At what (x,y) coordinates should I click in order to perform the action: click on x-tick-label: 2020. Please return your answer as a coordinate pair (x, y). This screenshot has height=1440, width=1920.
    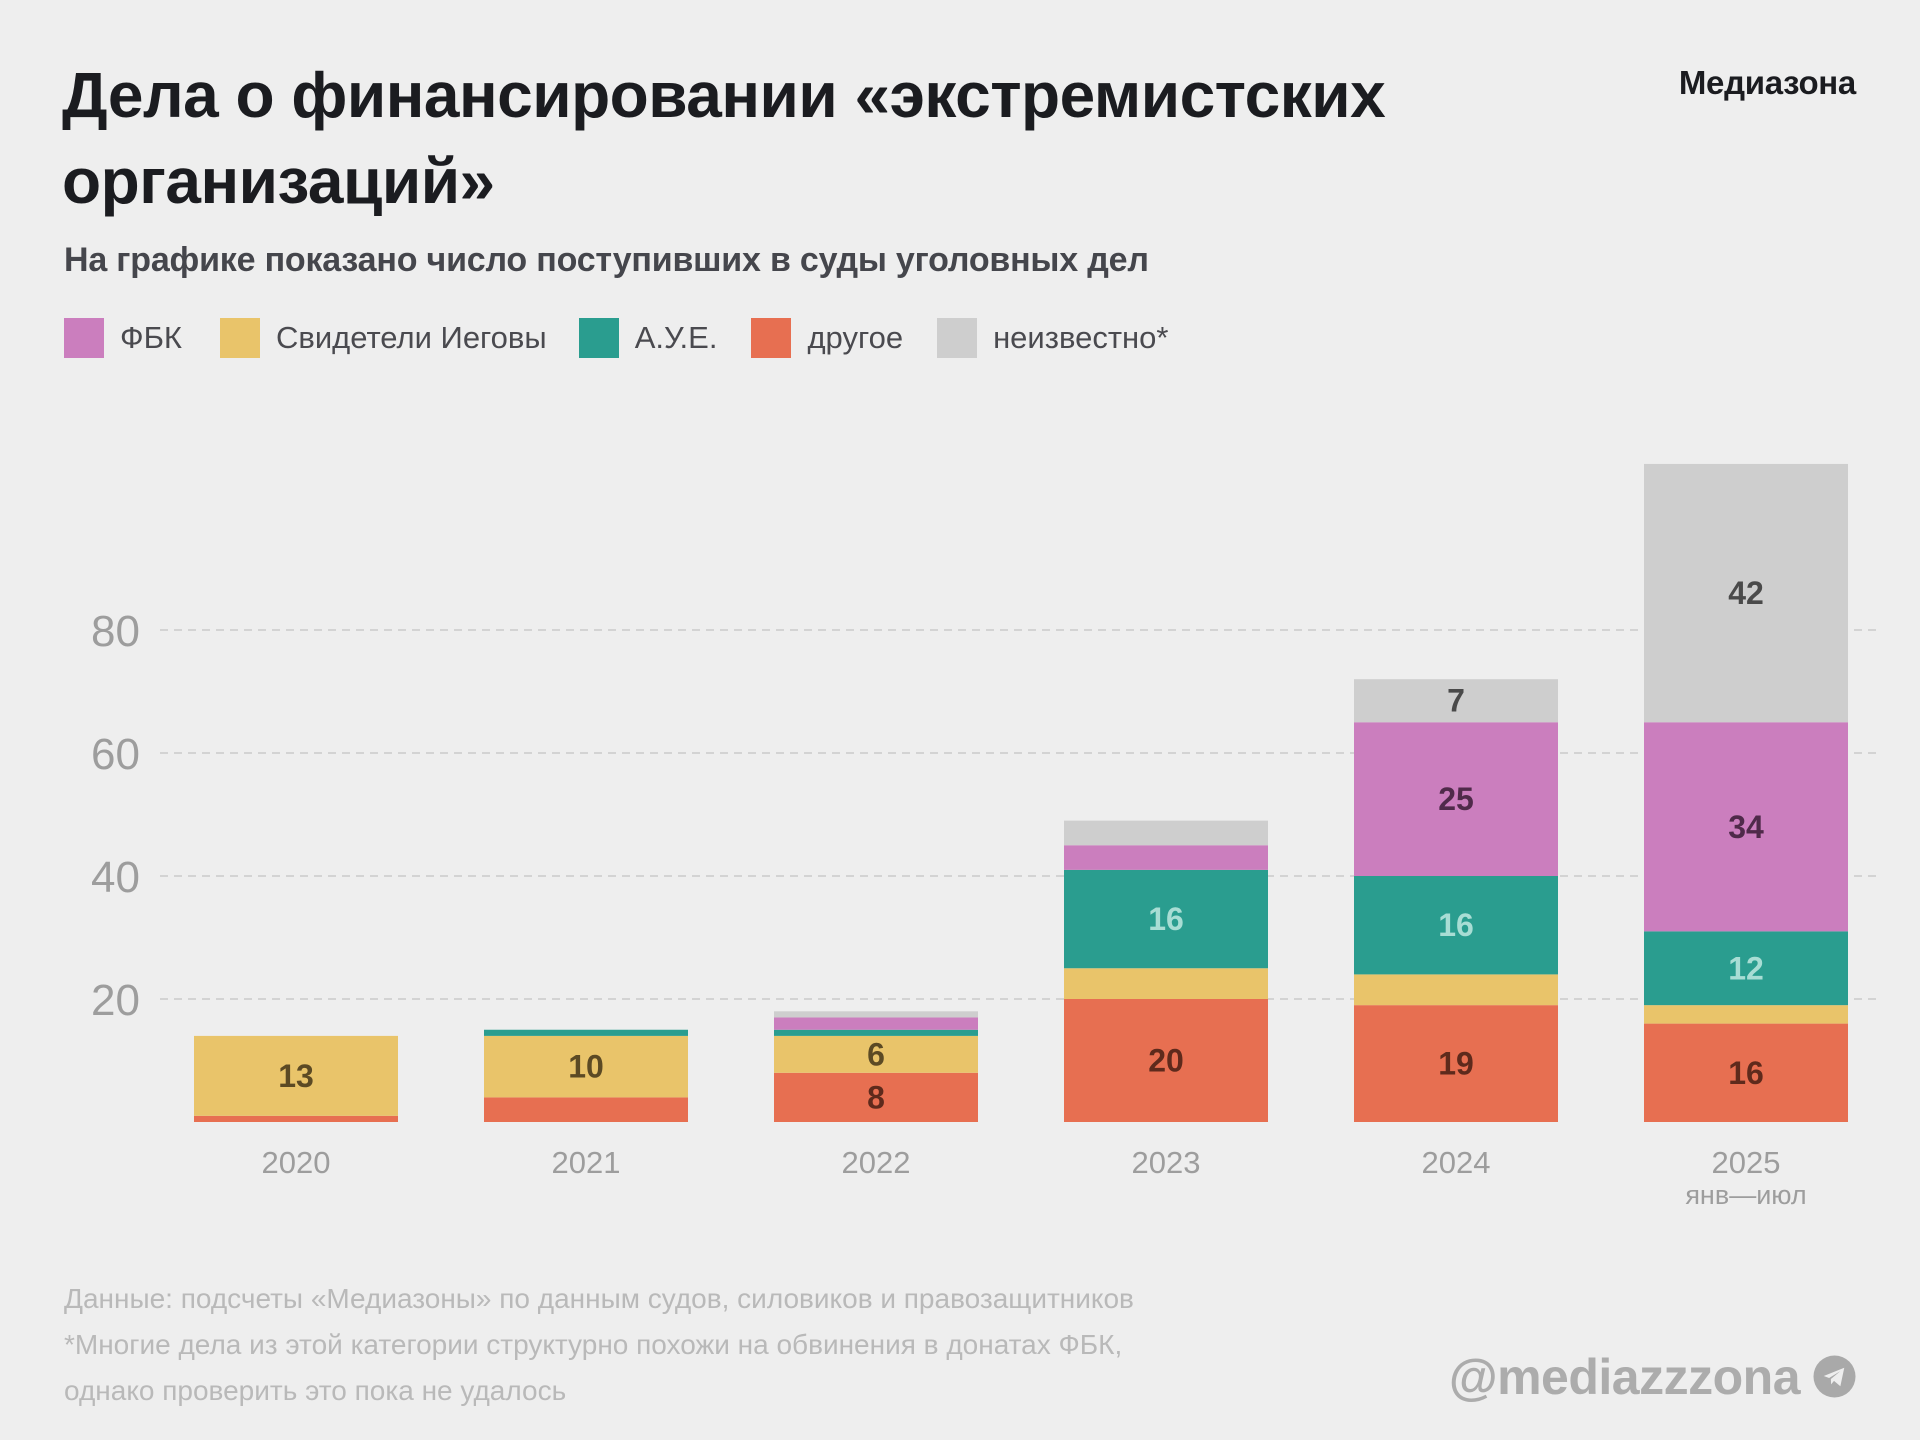
    Looking at the image, I should click on (296, 1162).